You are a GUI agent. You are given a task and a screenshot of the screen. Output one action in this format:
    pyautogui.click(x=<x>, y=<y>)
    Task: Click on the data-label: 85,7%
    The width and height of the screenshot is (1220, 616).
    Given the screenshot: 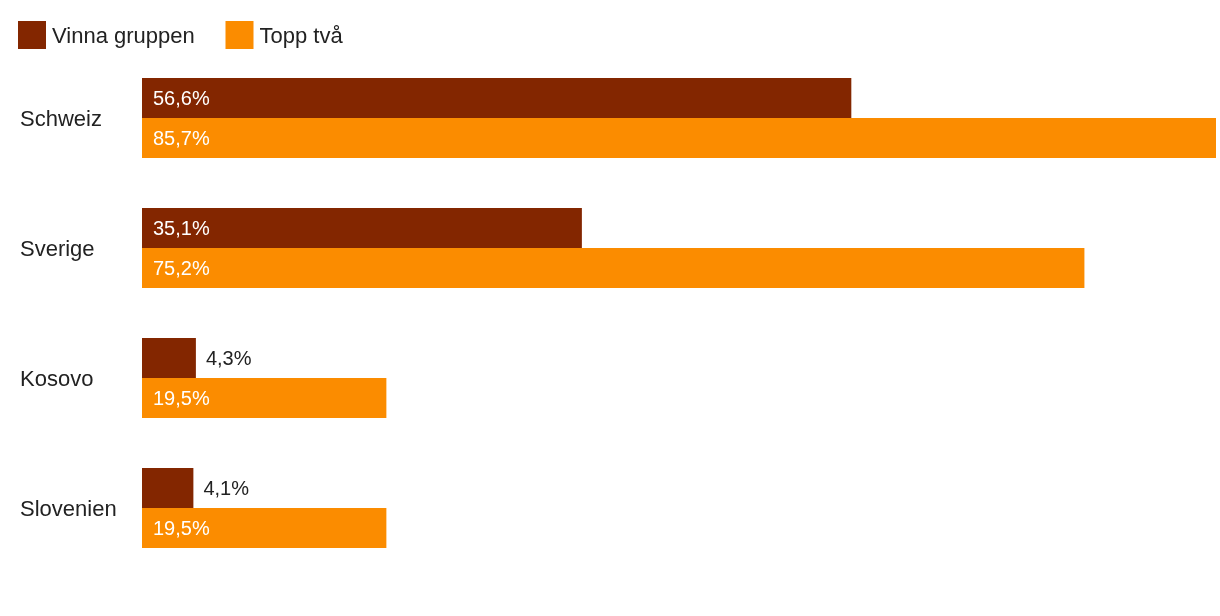 What is the action you would take?
    pyautogui.click(x=181, y=138)
    